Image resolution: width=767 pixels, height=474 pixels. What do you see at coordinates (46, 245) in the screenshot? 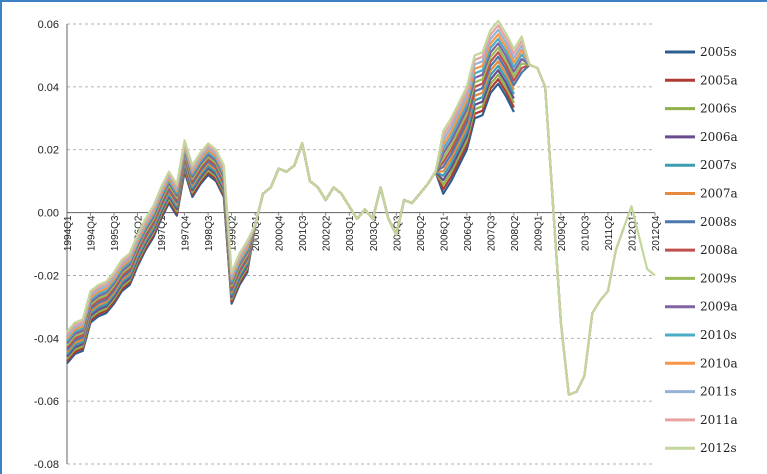
I see `y-axis-ticks: 0.06 0.04 0.02 0.00 -0.02 -0.04 -0.06 -0.08` at bounding box center [46, 245].